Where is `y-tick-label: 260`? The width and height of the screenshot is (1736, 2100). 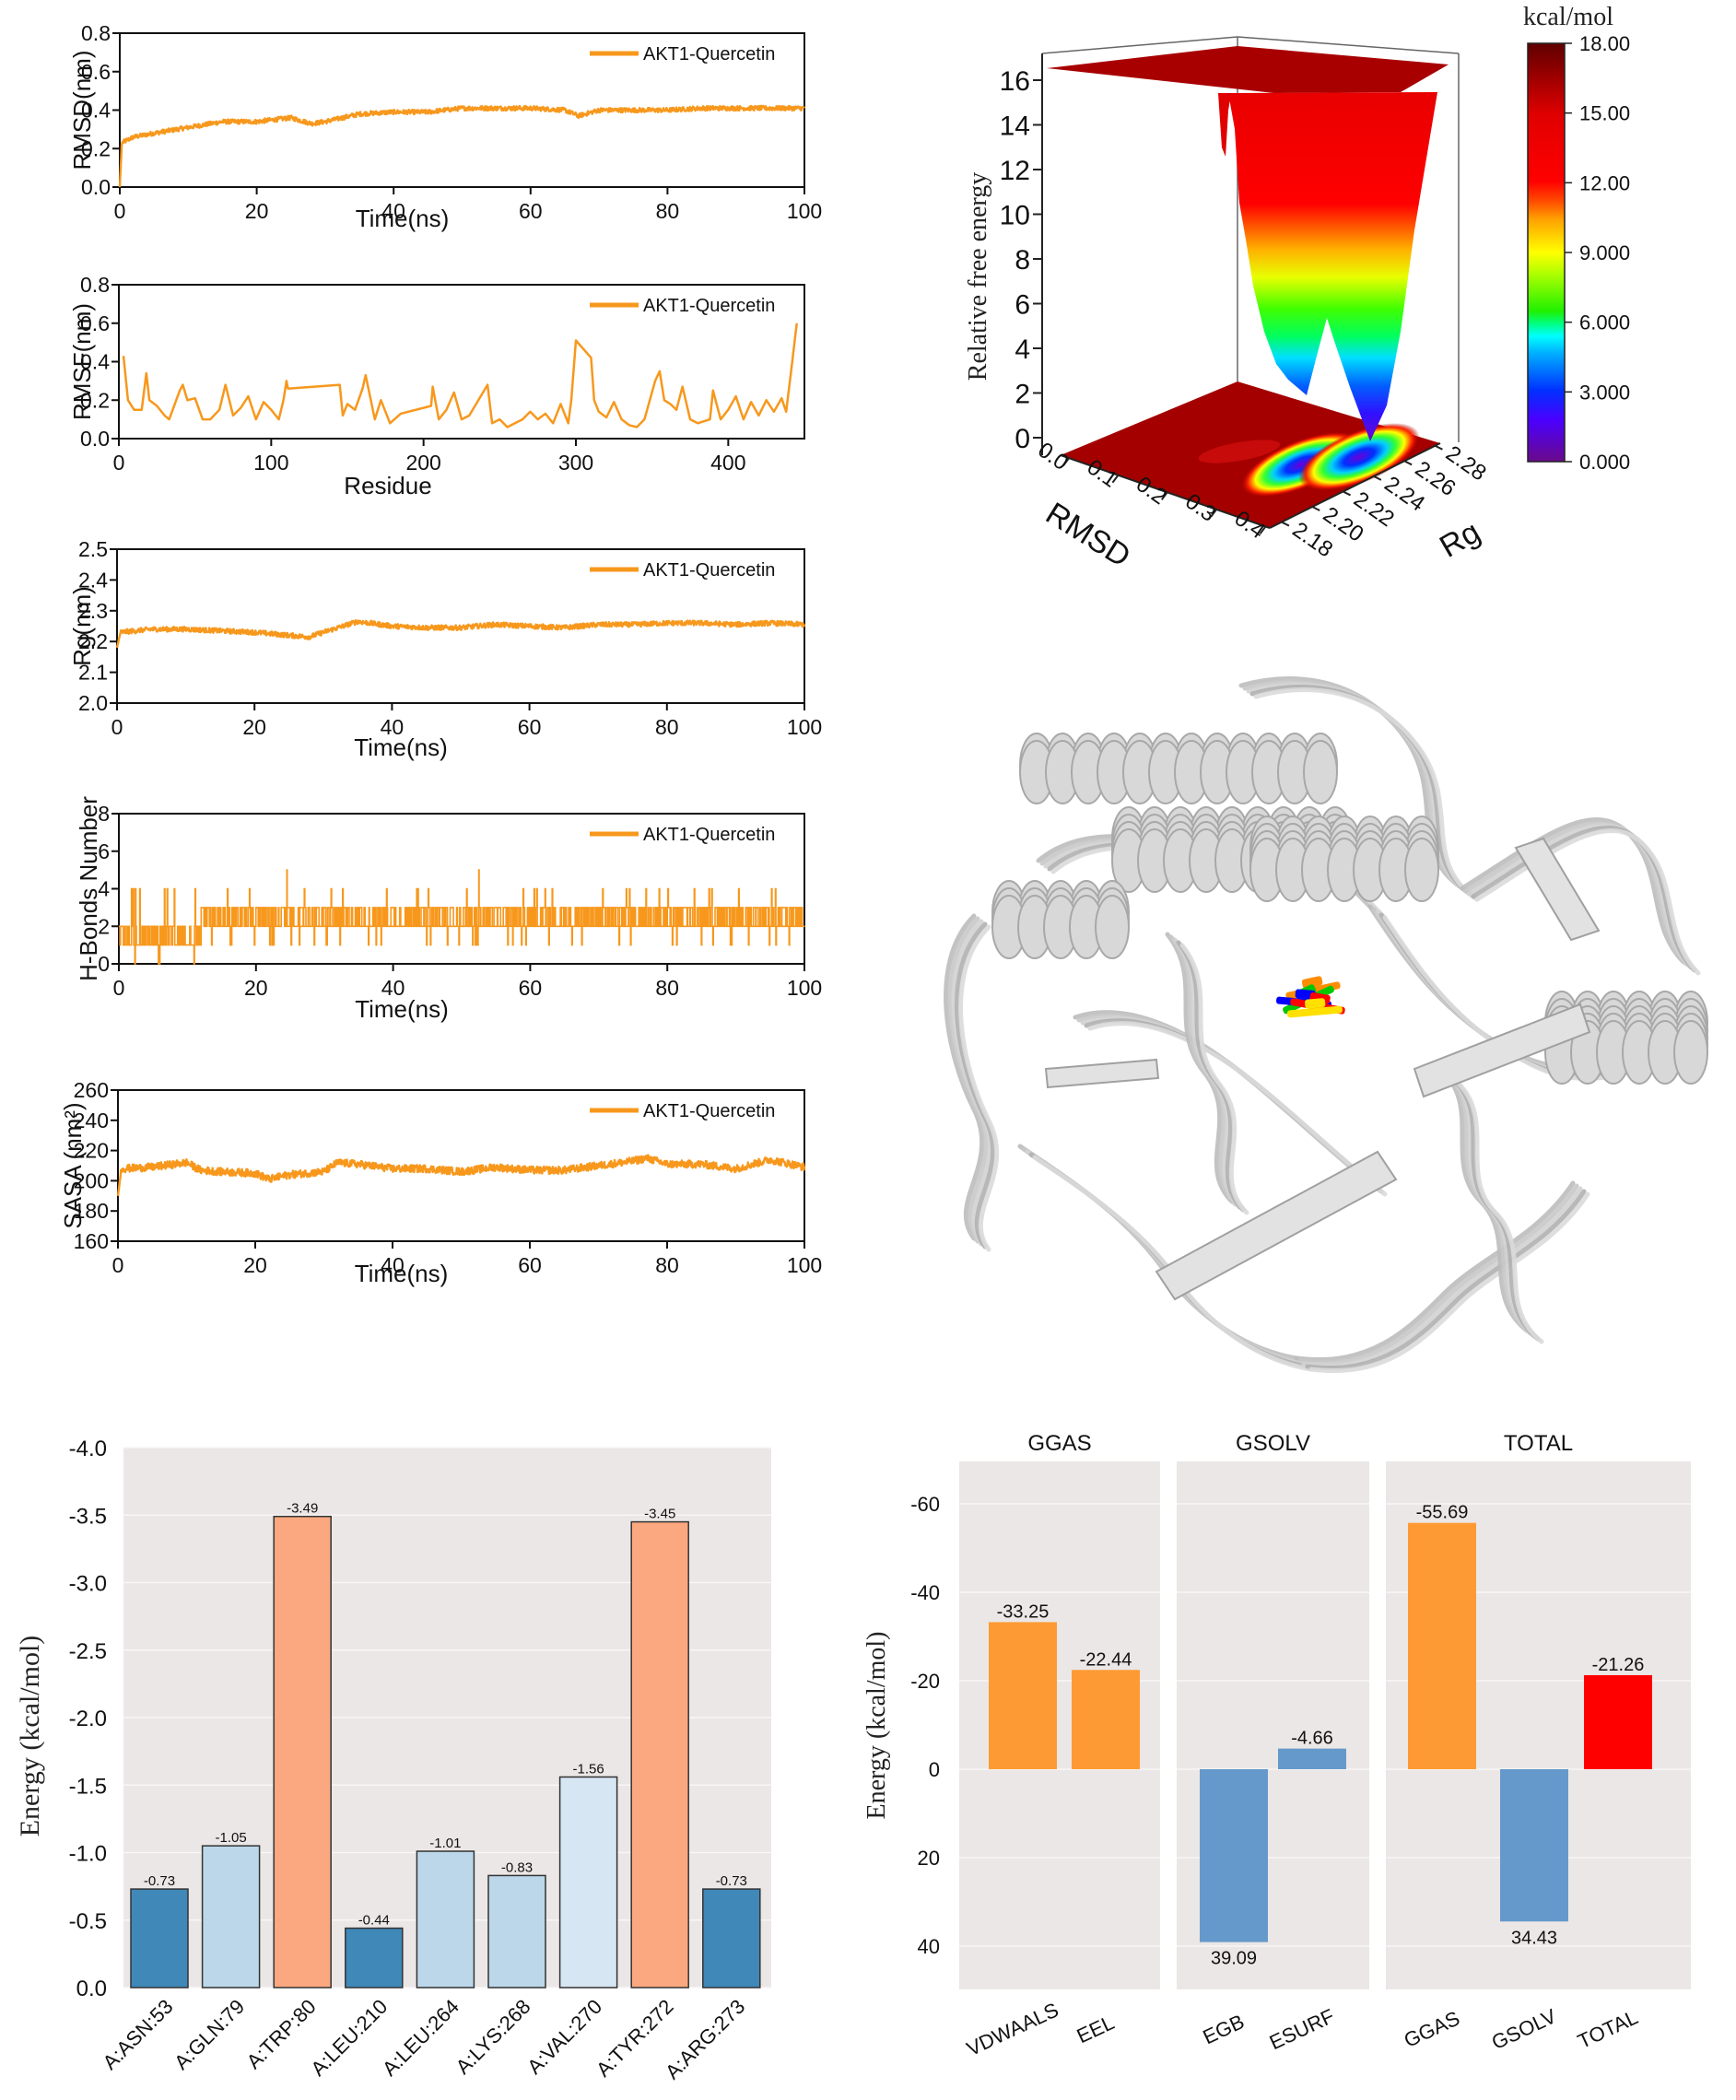 y-tick-label: 260 is located at coordinates (91, 1090).